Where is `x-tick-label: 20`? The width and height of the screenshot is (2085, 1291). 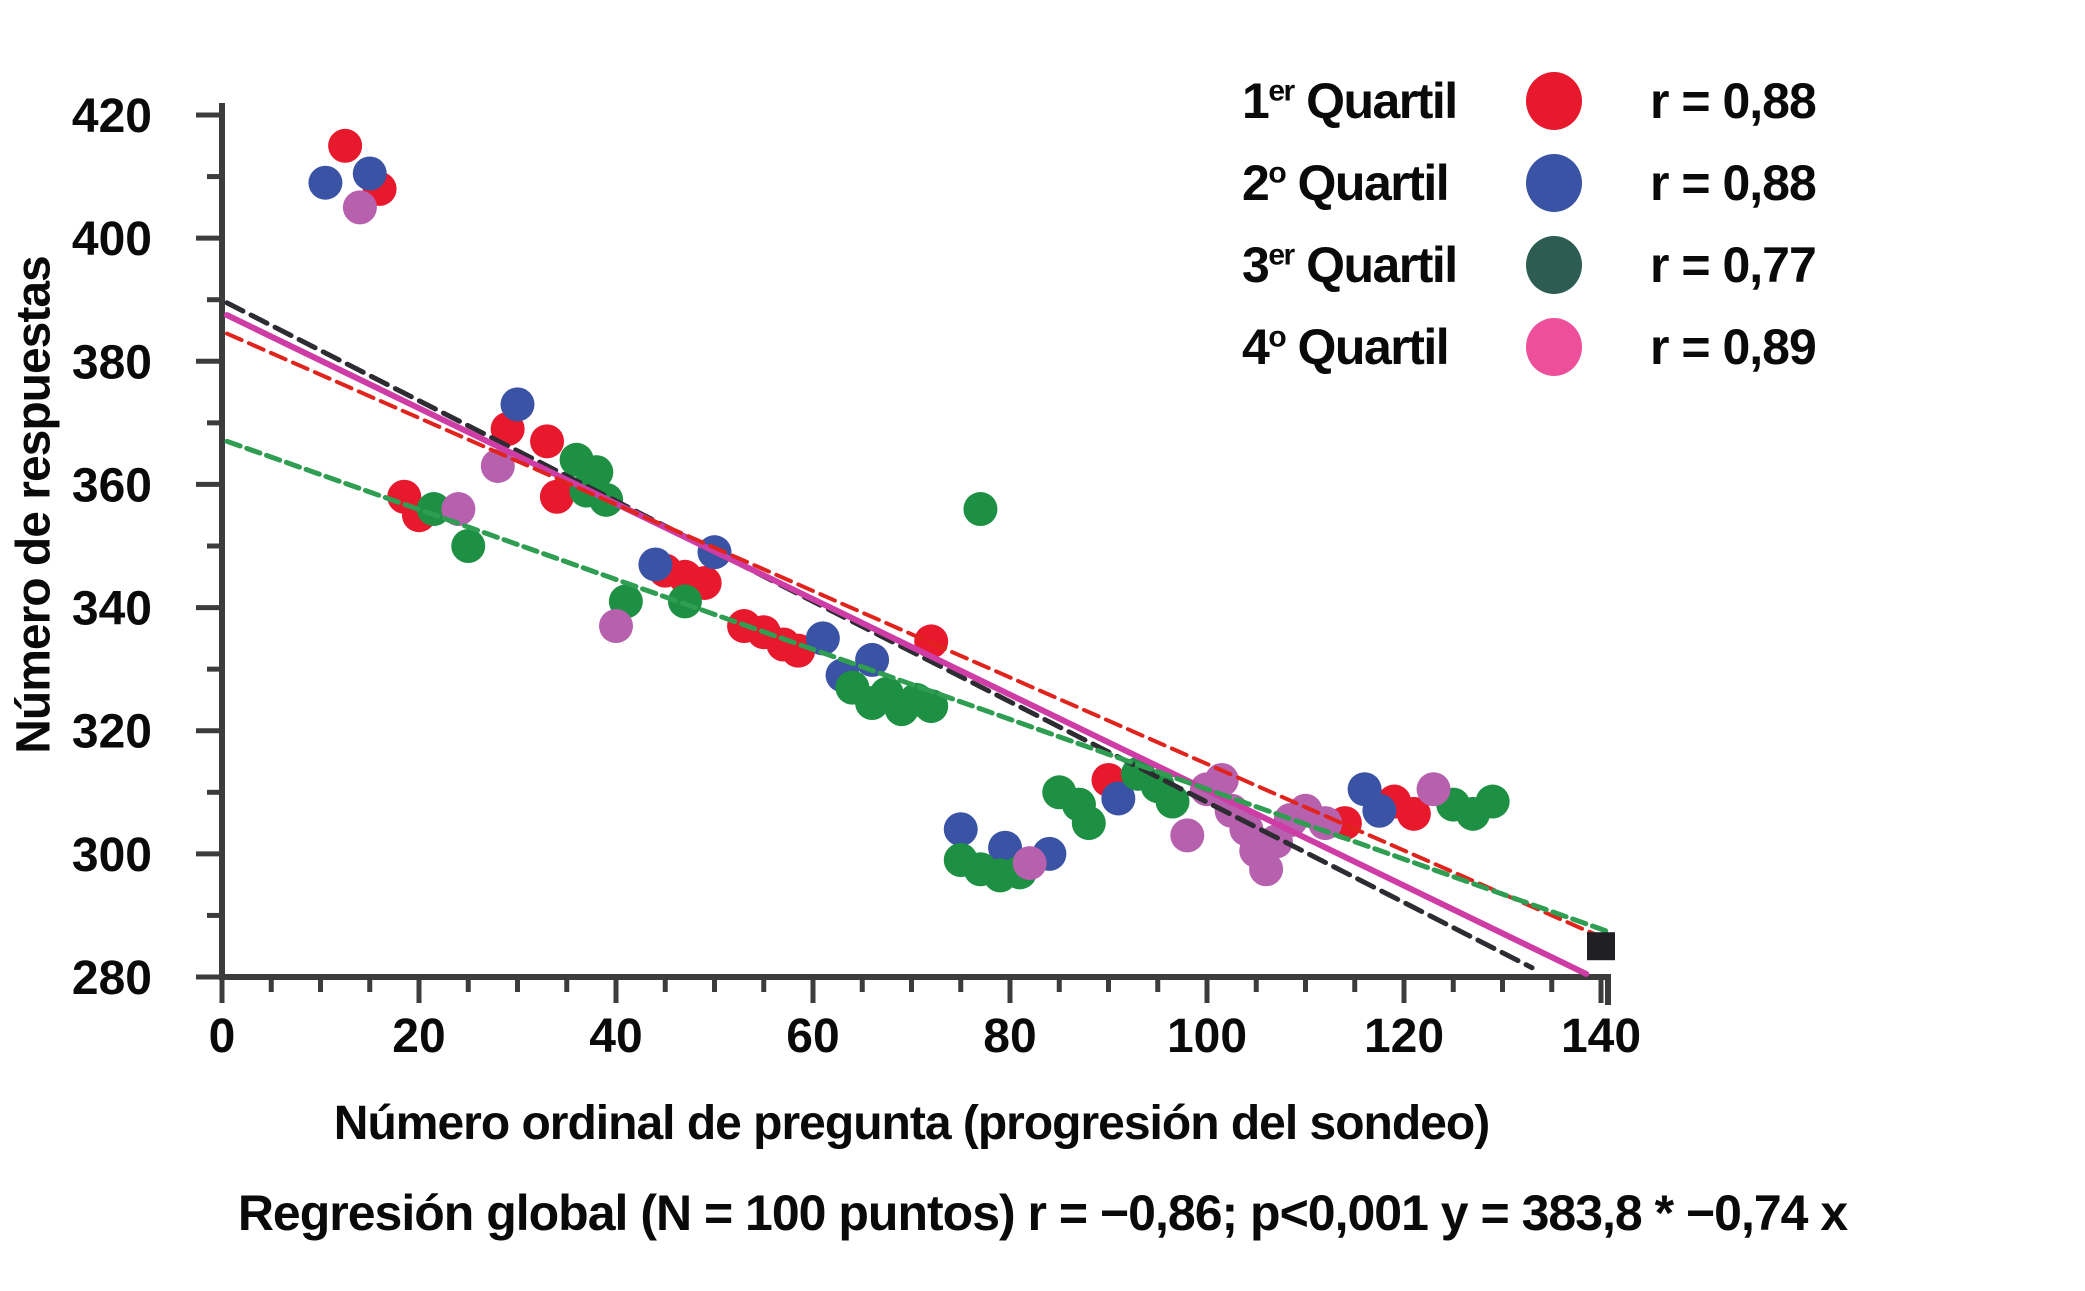
x-tick-label: 20 is located at coordinates (418, 1036).